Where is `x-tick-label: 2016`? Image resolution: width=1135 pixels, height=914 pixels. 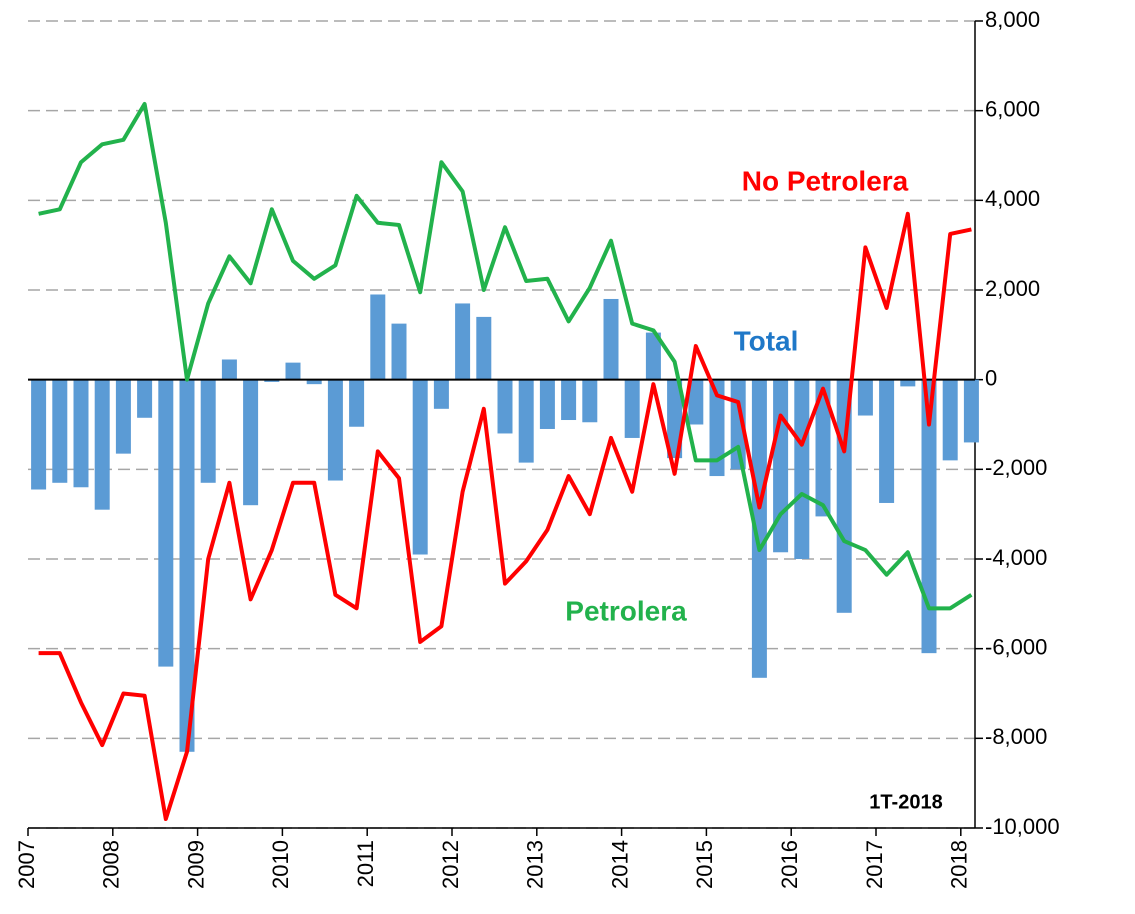
x-tick-label: 2016 is located at coordinates (789, 864).